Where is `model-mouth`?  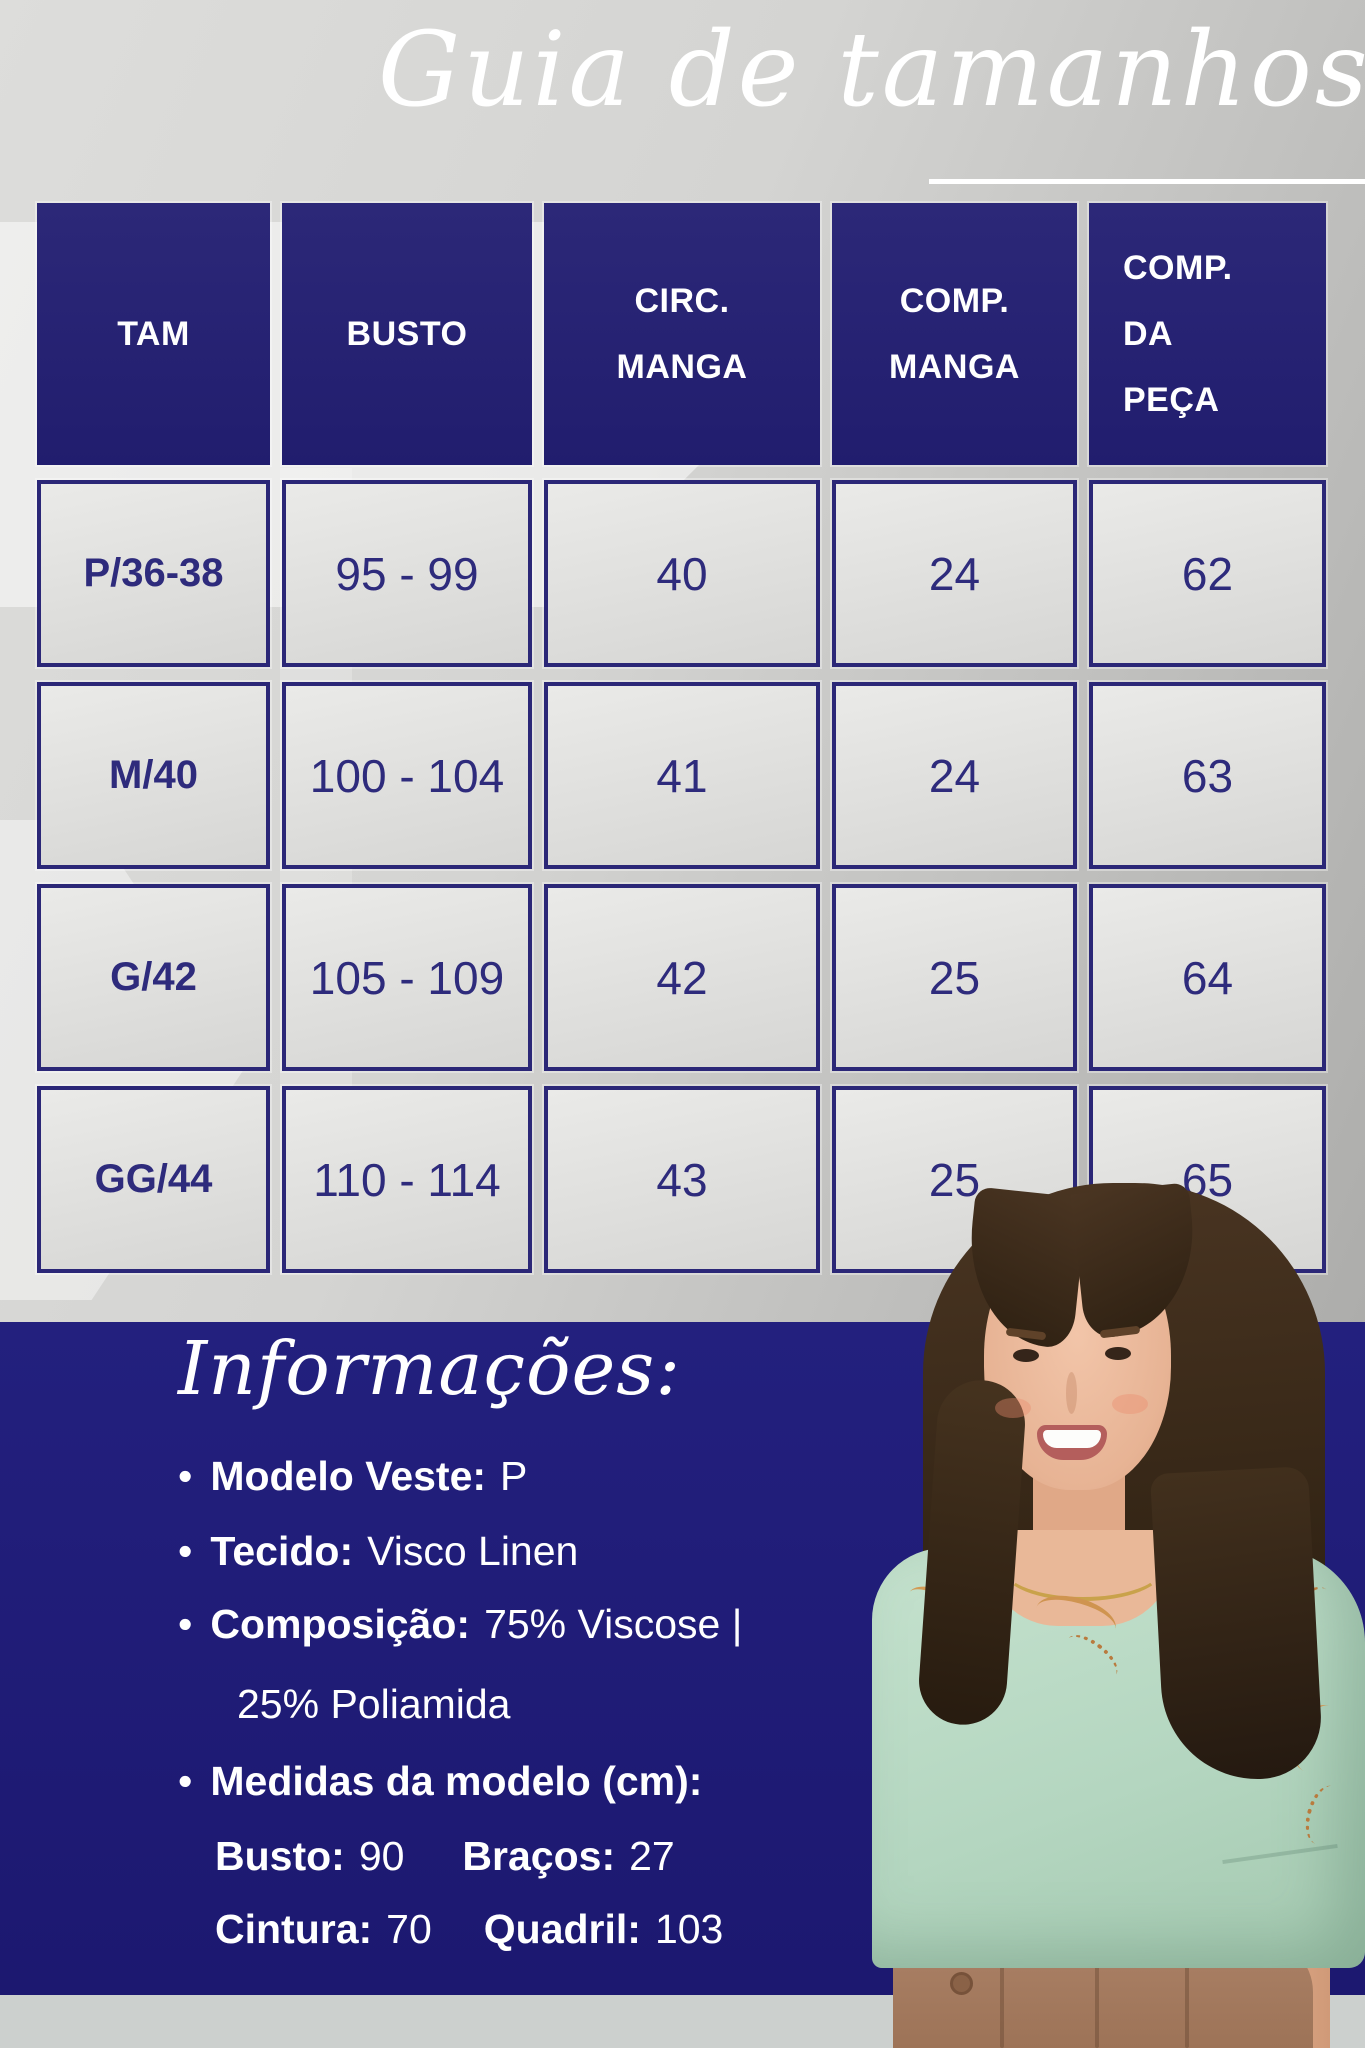 model-mouth is located at coordinates (1072, 1442).